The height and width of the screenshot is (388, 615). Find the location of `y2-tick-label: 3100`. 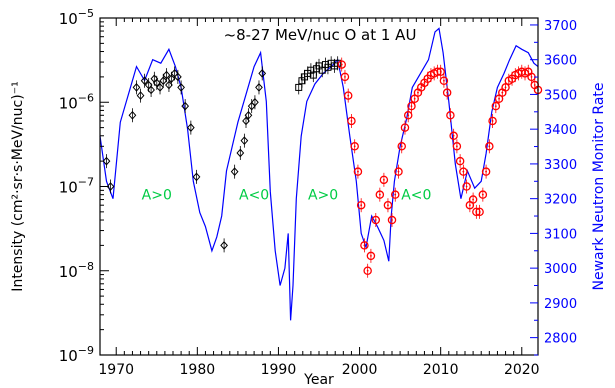

y2-tick-label: 3100 is located at coordinates (560, 234).